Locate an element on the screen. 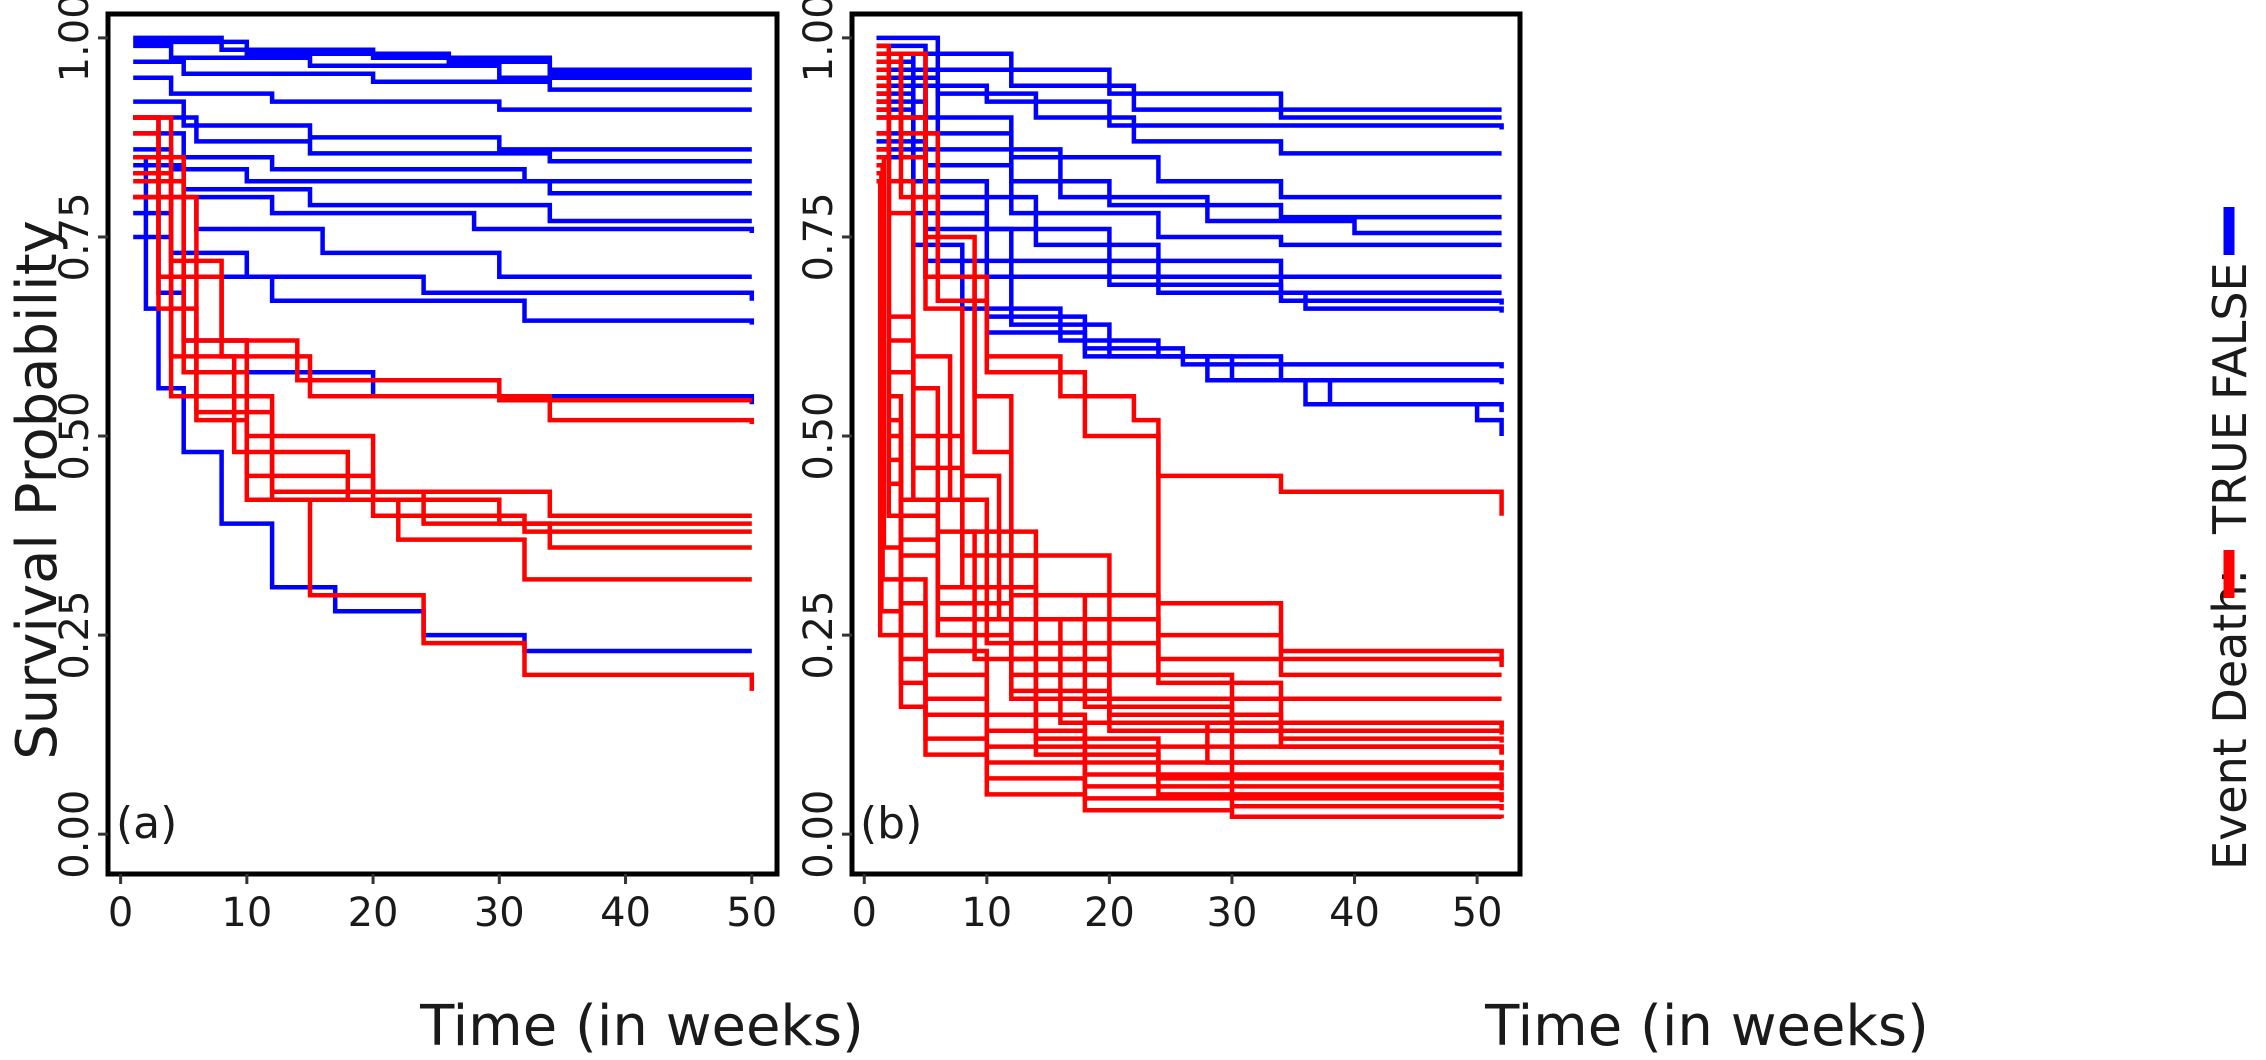 Image resolution: width=2266 pixels, height=1060 pixels. y-tick-label-a: 1.00 is located at coordinates (75, 41).